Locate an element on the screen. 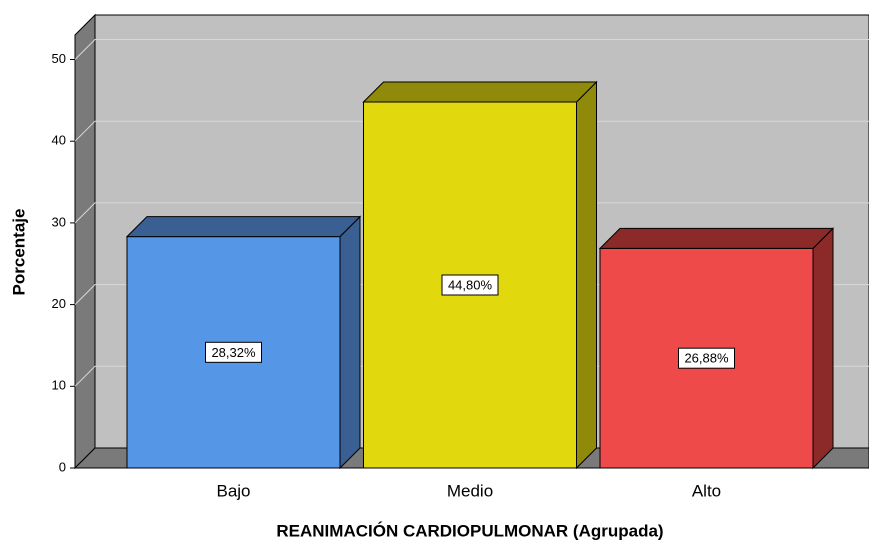 The width and height of the screenshot is (869, 548). x-axis-title: REANIMACIÓN CARDIOPULMONAR (Agrupada) is located at coordinates (469, 530).